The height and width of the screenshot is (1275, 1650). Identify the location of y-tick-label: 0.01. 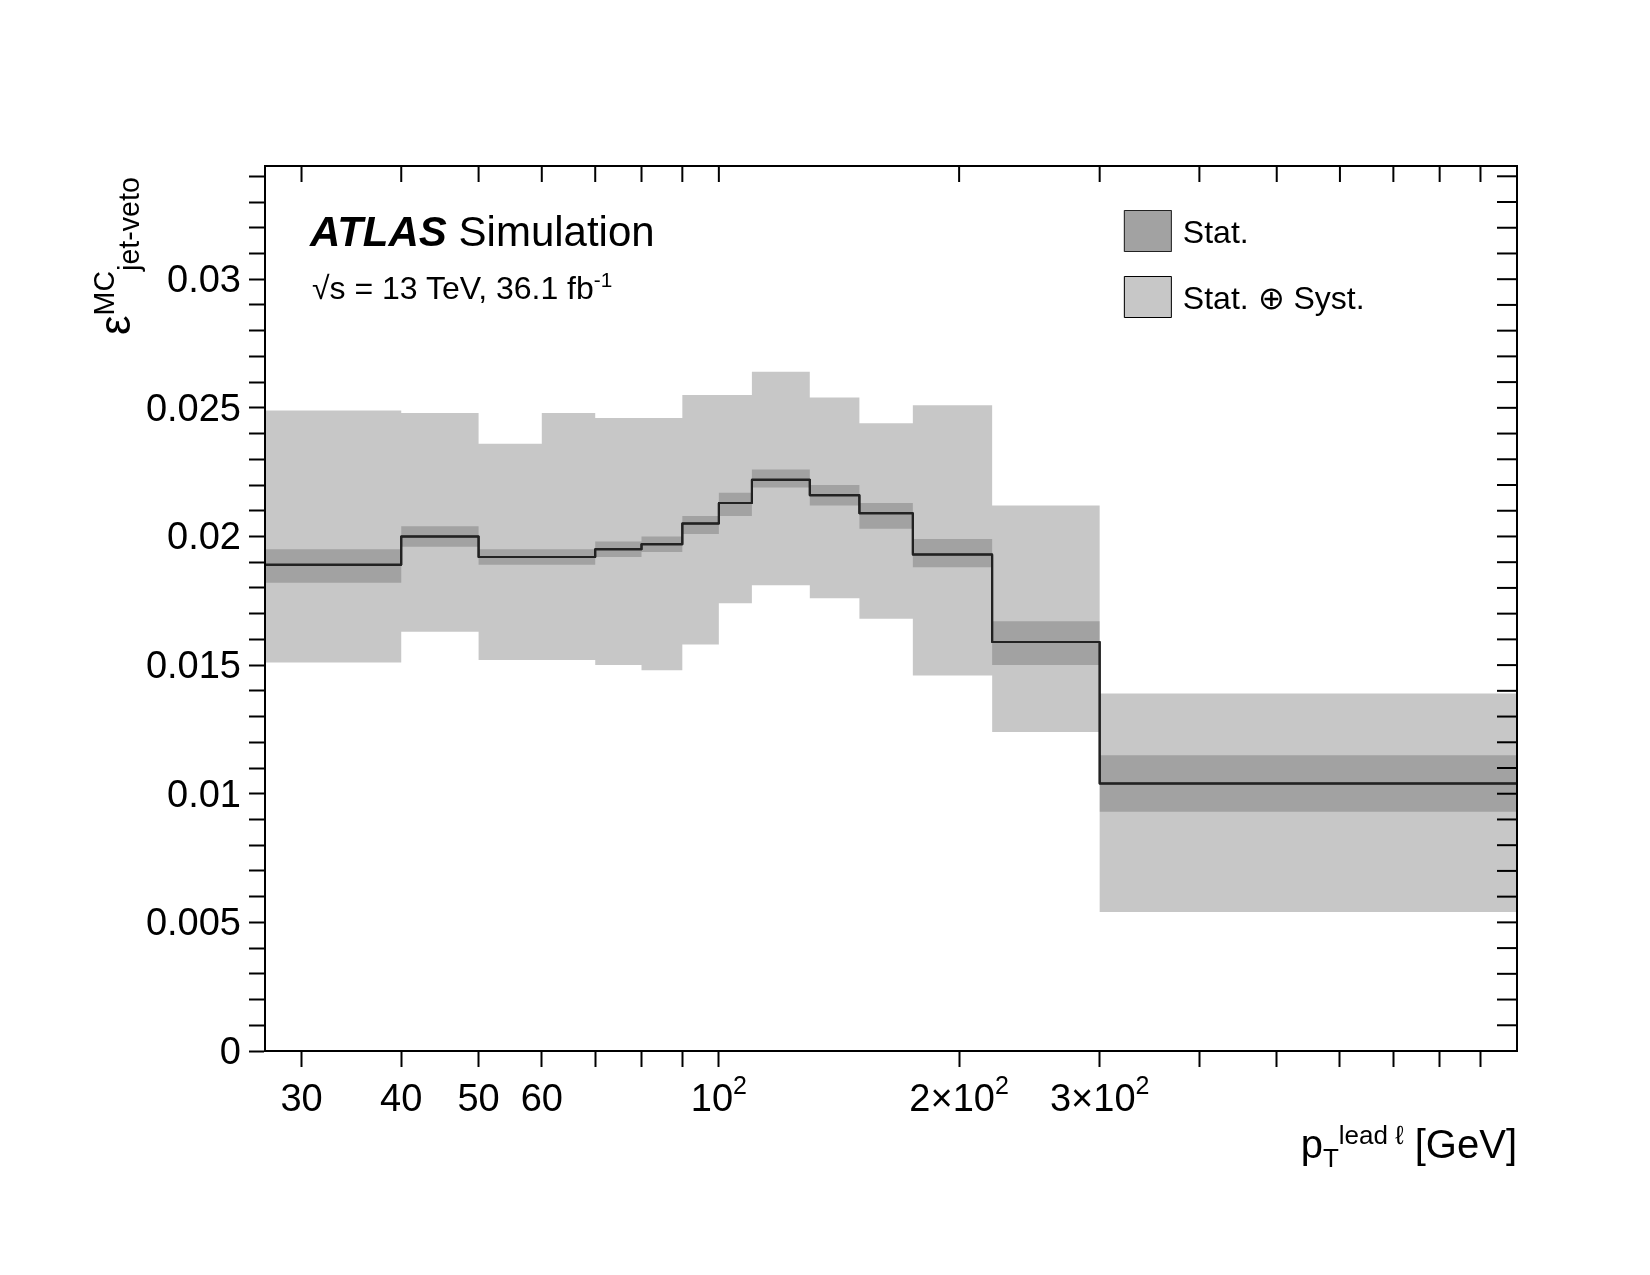
(204, 793).